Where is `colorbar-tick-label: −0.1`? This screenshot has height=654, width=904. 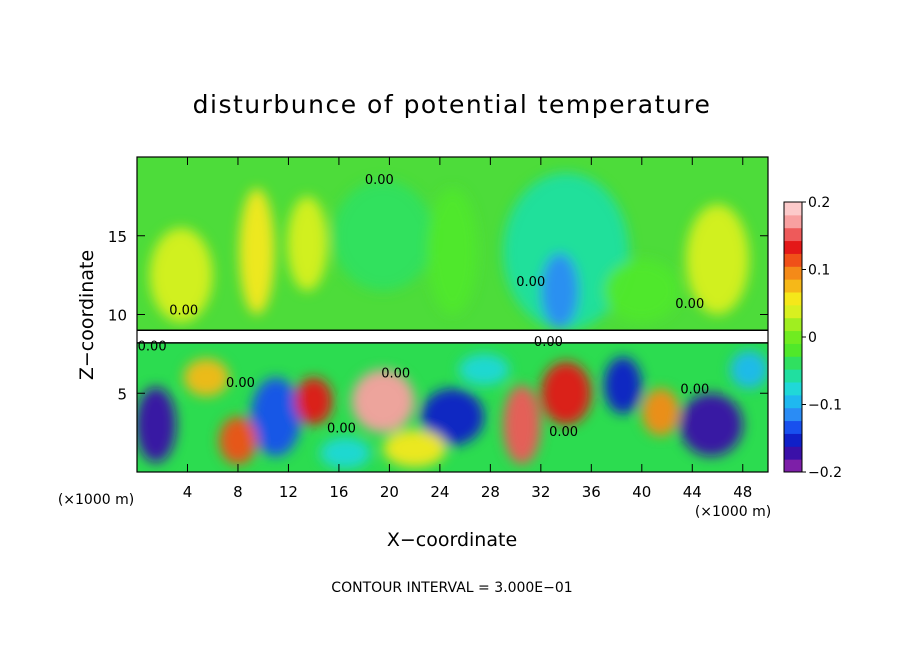 colorbar-tick-label: −0.1 is located at coordinates (825, 406).